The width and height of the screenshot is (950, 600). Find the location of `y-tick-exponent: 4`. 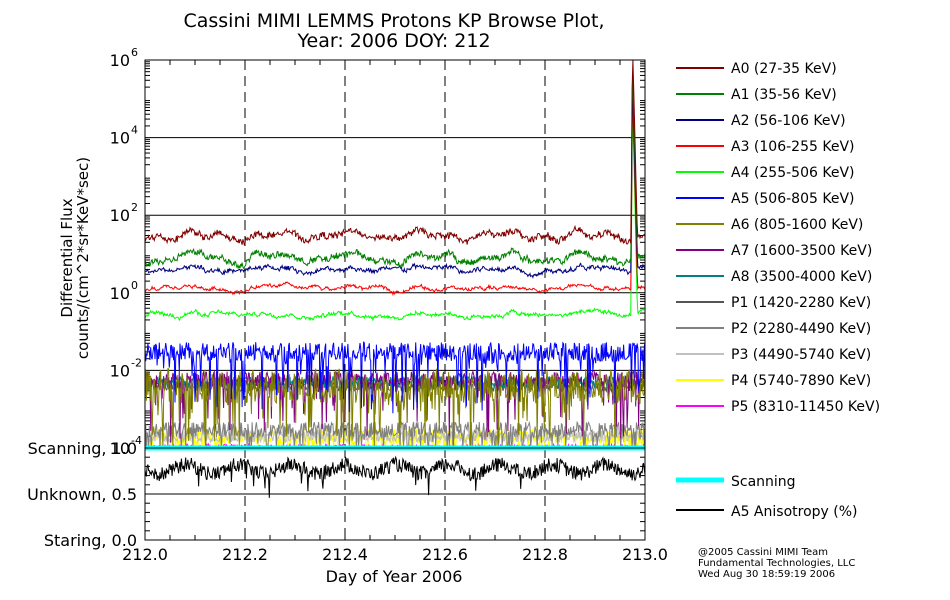

y-tick-exponent: 4 is located at coordinates (134, 130).